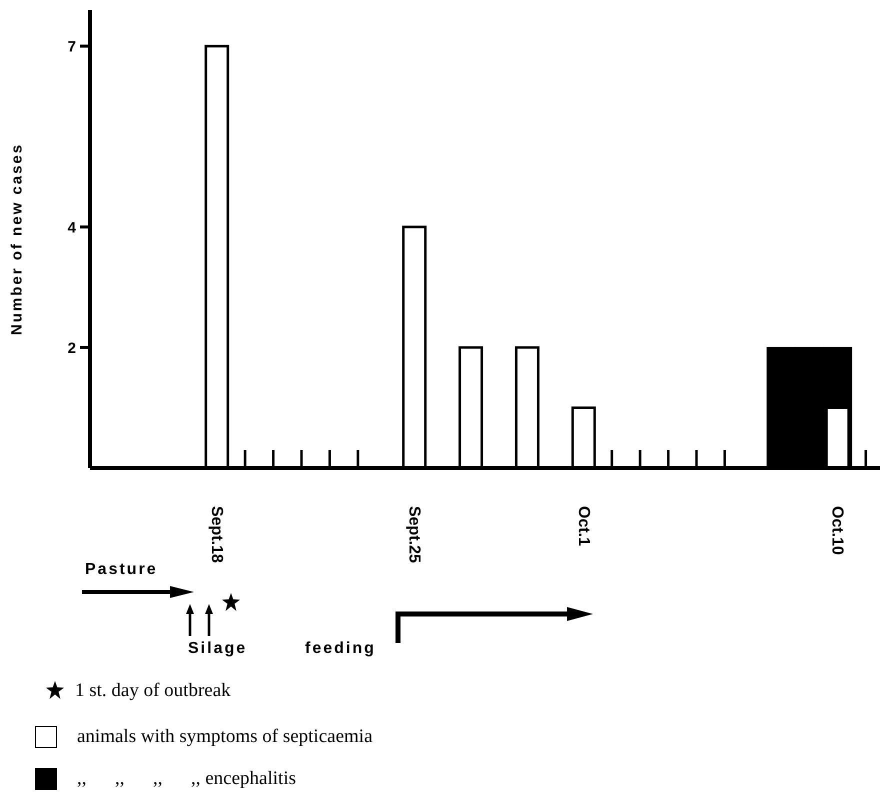 The image size is (882, 793). I want to click on text: feeding, so click(340, 649).